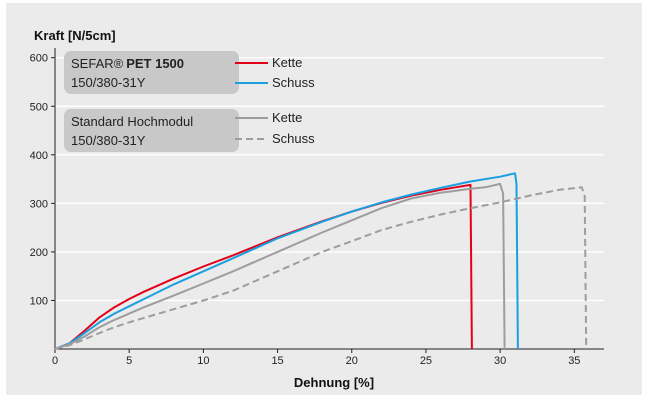  Describe the element at coordinates (277, 361) in the screenshot. I see `x-tick-label: 15` at that location.